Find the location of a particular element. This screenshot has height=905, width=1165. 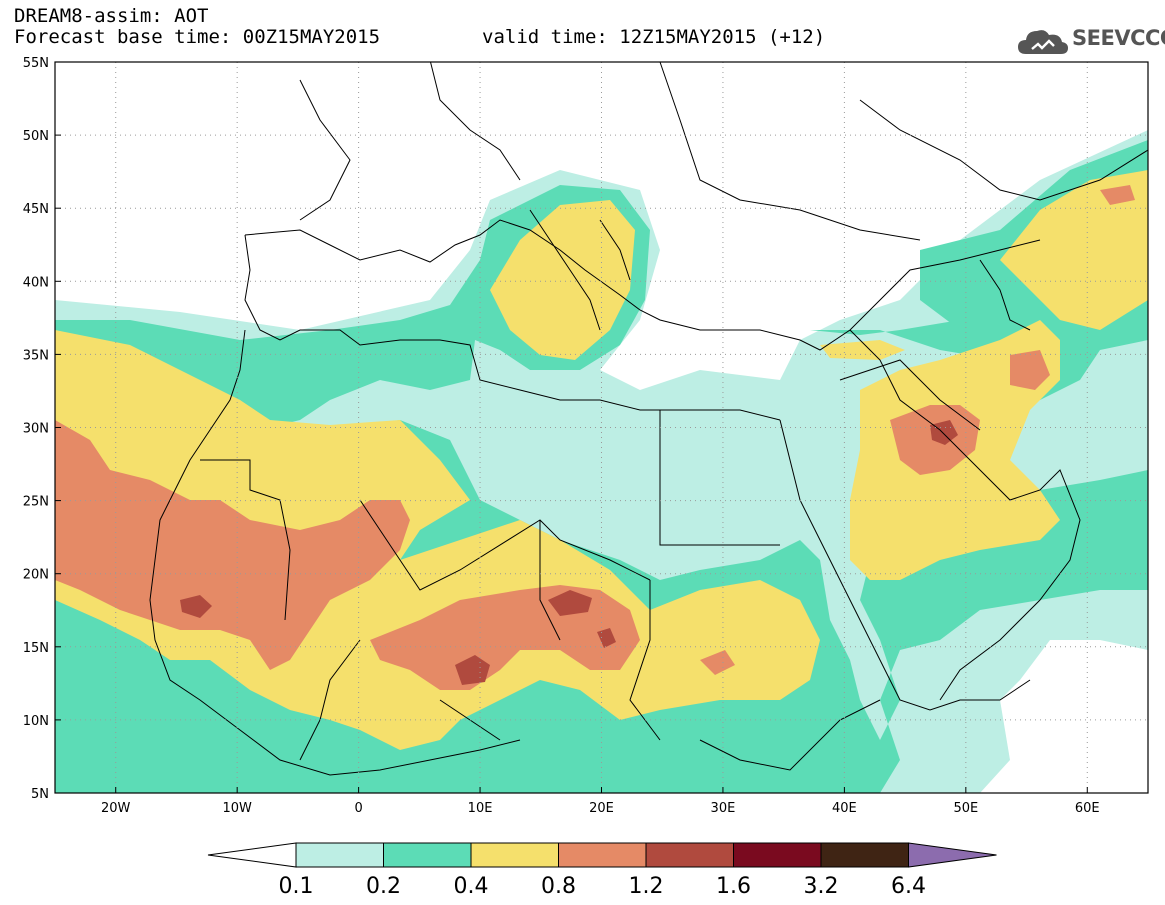

lat-tick-label: 25N is located at coordinates (36, 502).